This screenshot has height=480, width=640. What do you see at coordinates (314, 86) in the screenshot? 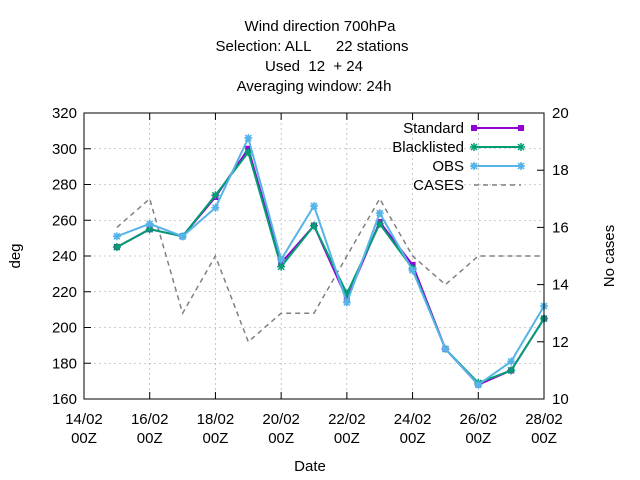
I see `title-line-4: Averaging window: 24h` at bounding box center [314, 86].